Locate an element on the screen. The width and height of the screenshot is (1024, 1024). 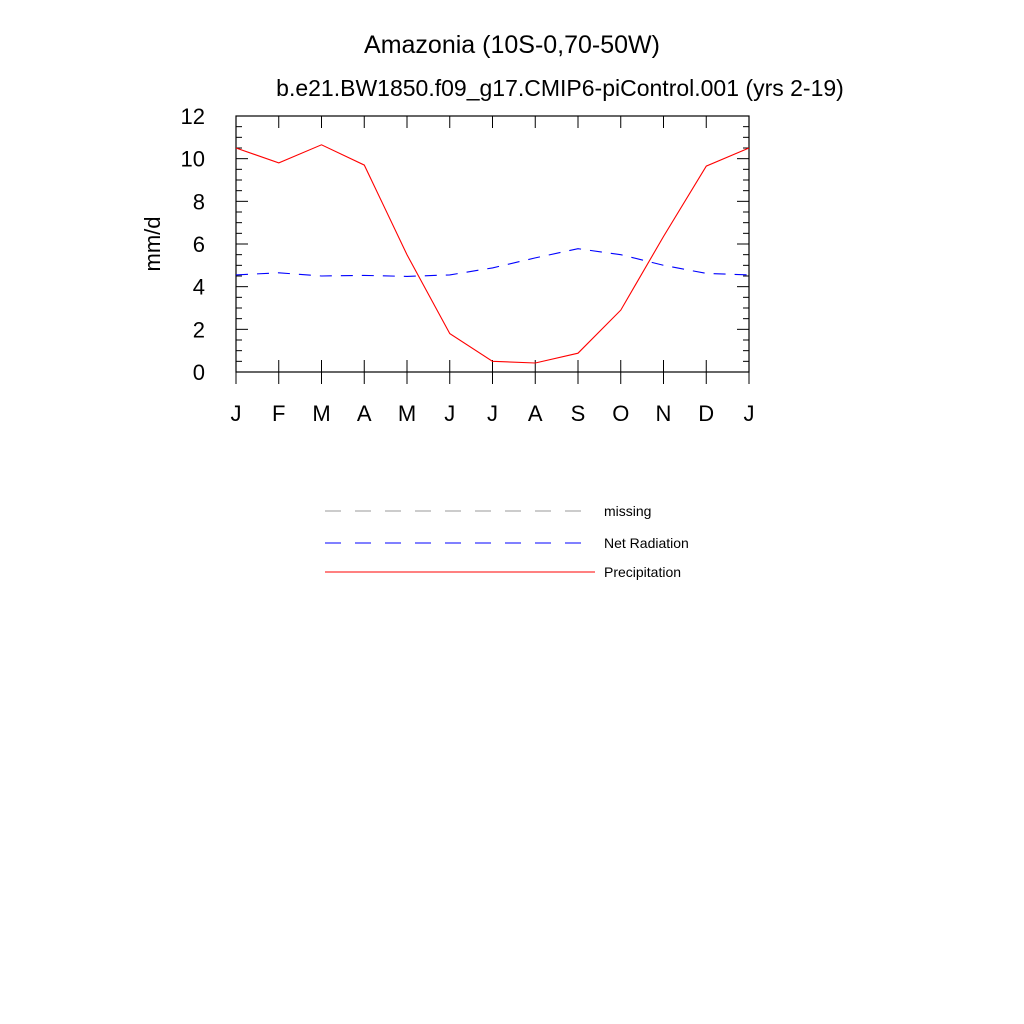
legend-label: missing is located at coordinates (627, 511).